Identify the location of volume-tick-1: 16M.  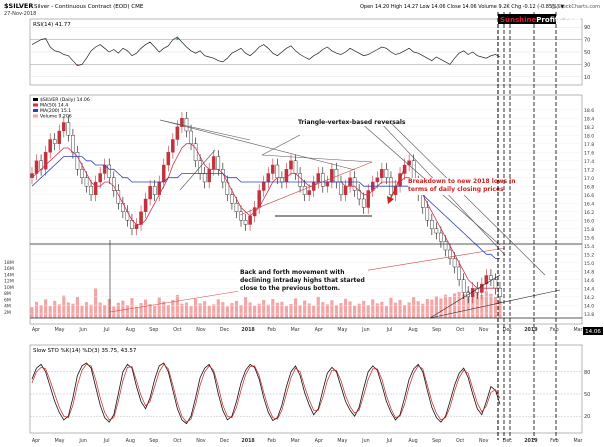
(9, 269).